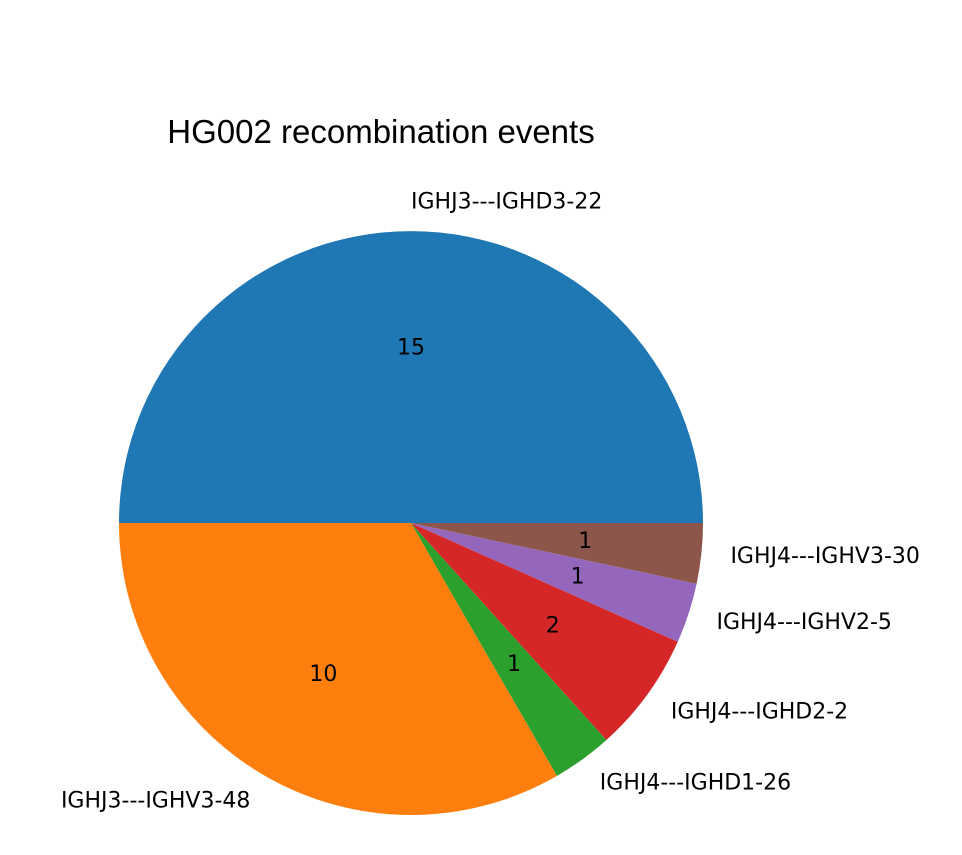  Describe the element at coordinates (380, 131) in the screenshot. I see `chart-title: HG002 recombination events` at that location.